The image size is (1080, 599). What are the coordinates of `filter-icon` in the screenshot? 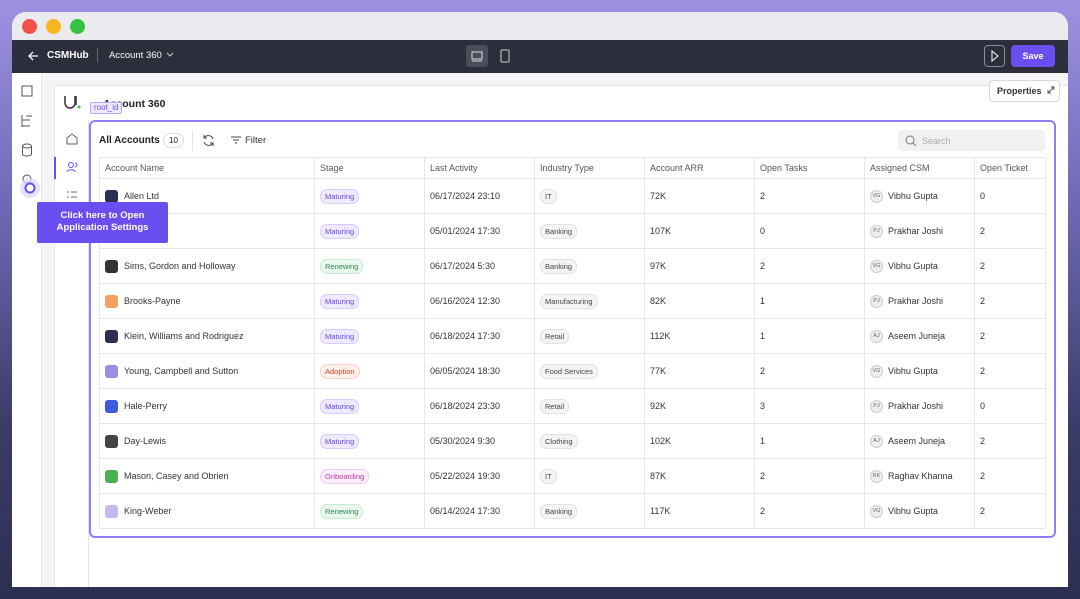 It's located at (236, 140).